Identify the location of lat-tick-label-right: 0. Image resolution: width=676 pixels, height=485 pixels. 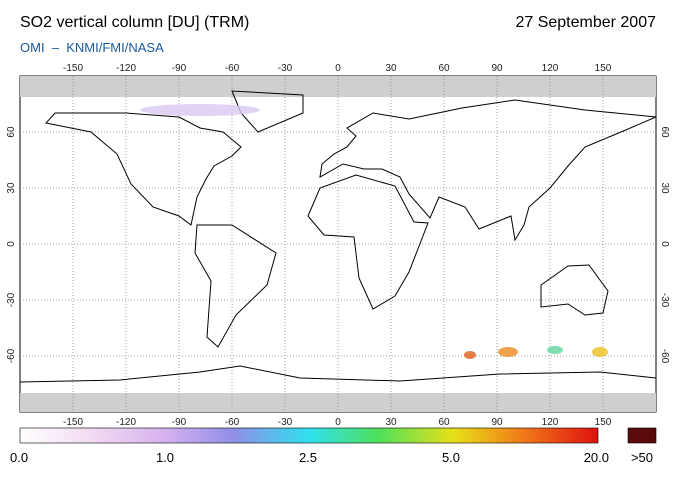
(664, 244).